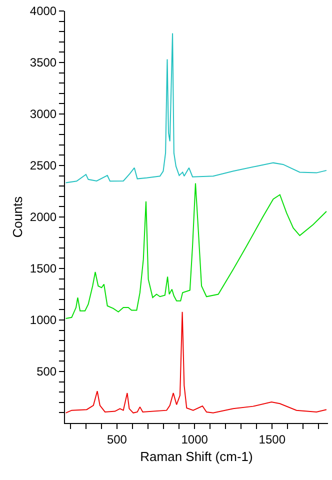  What do you see at coordinates (43, 269) in the screenshot?
I see `y-tick-label: 1500` at bounding box center [43, 269].